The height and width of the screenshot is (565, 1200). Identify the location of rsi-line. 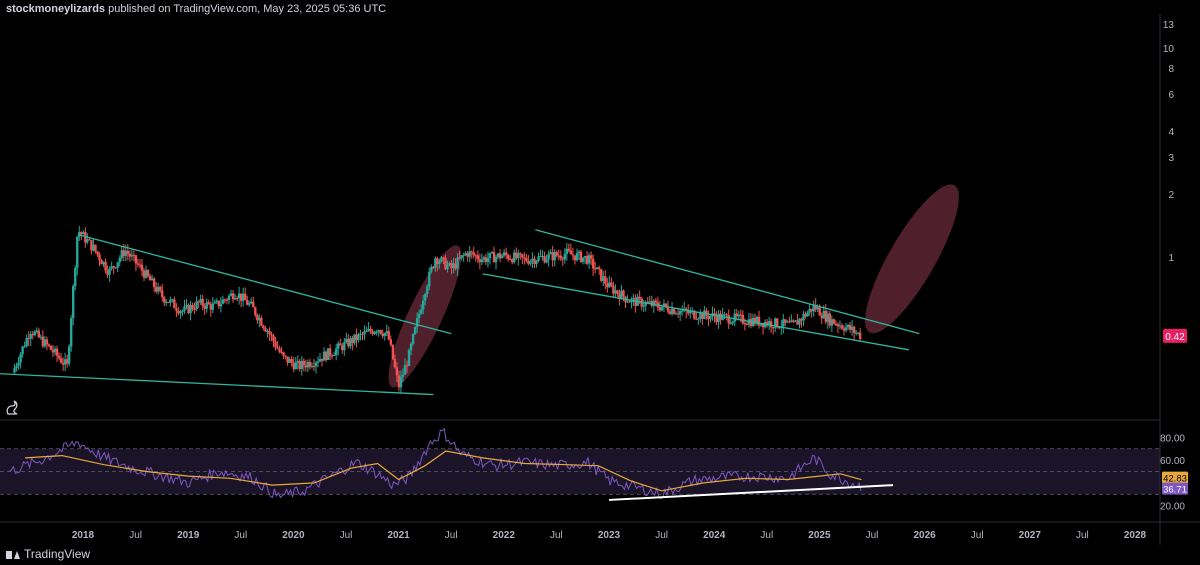
(435, 463).